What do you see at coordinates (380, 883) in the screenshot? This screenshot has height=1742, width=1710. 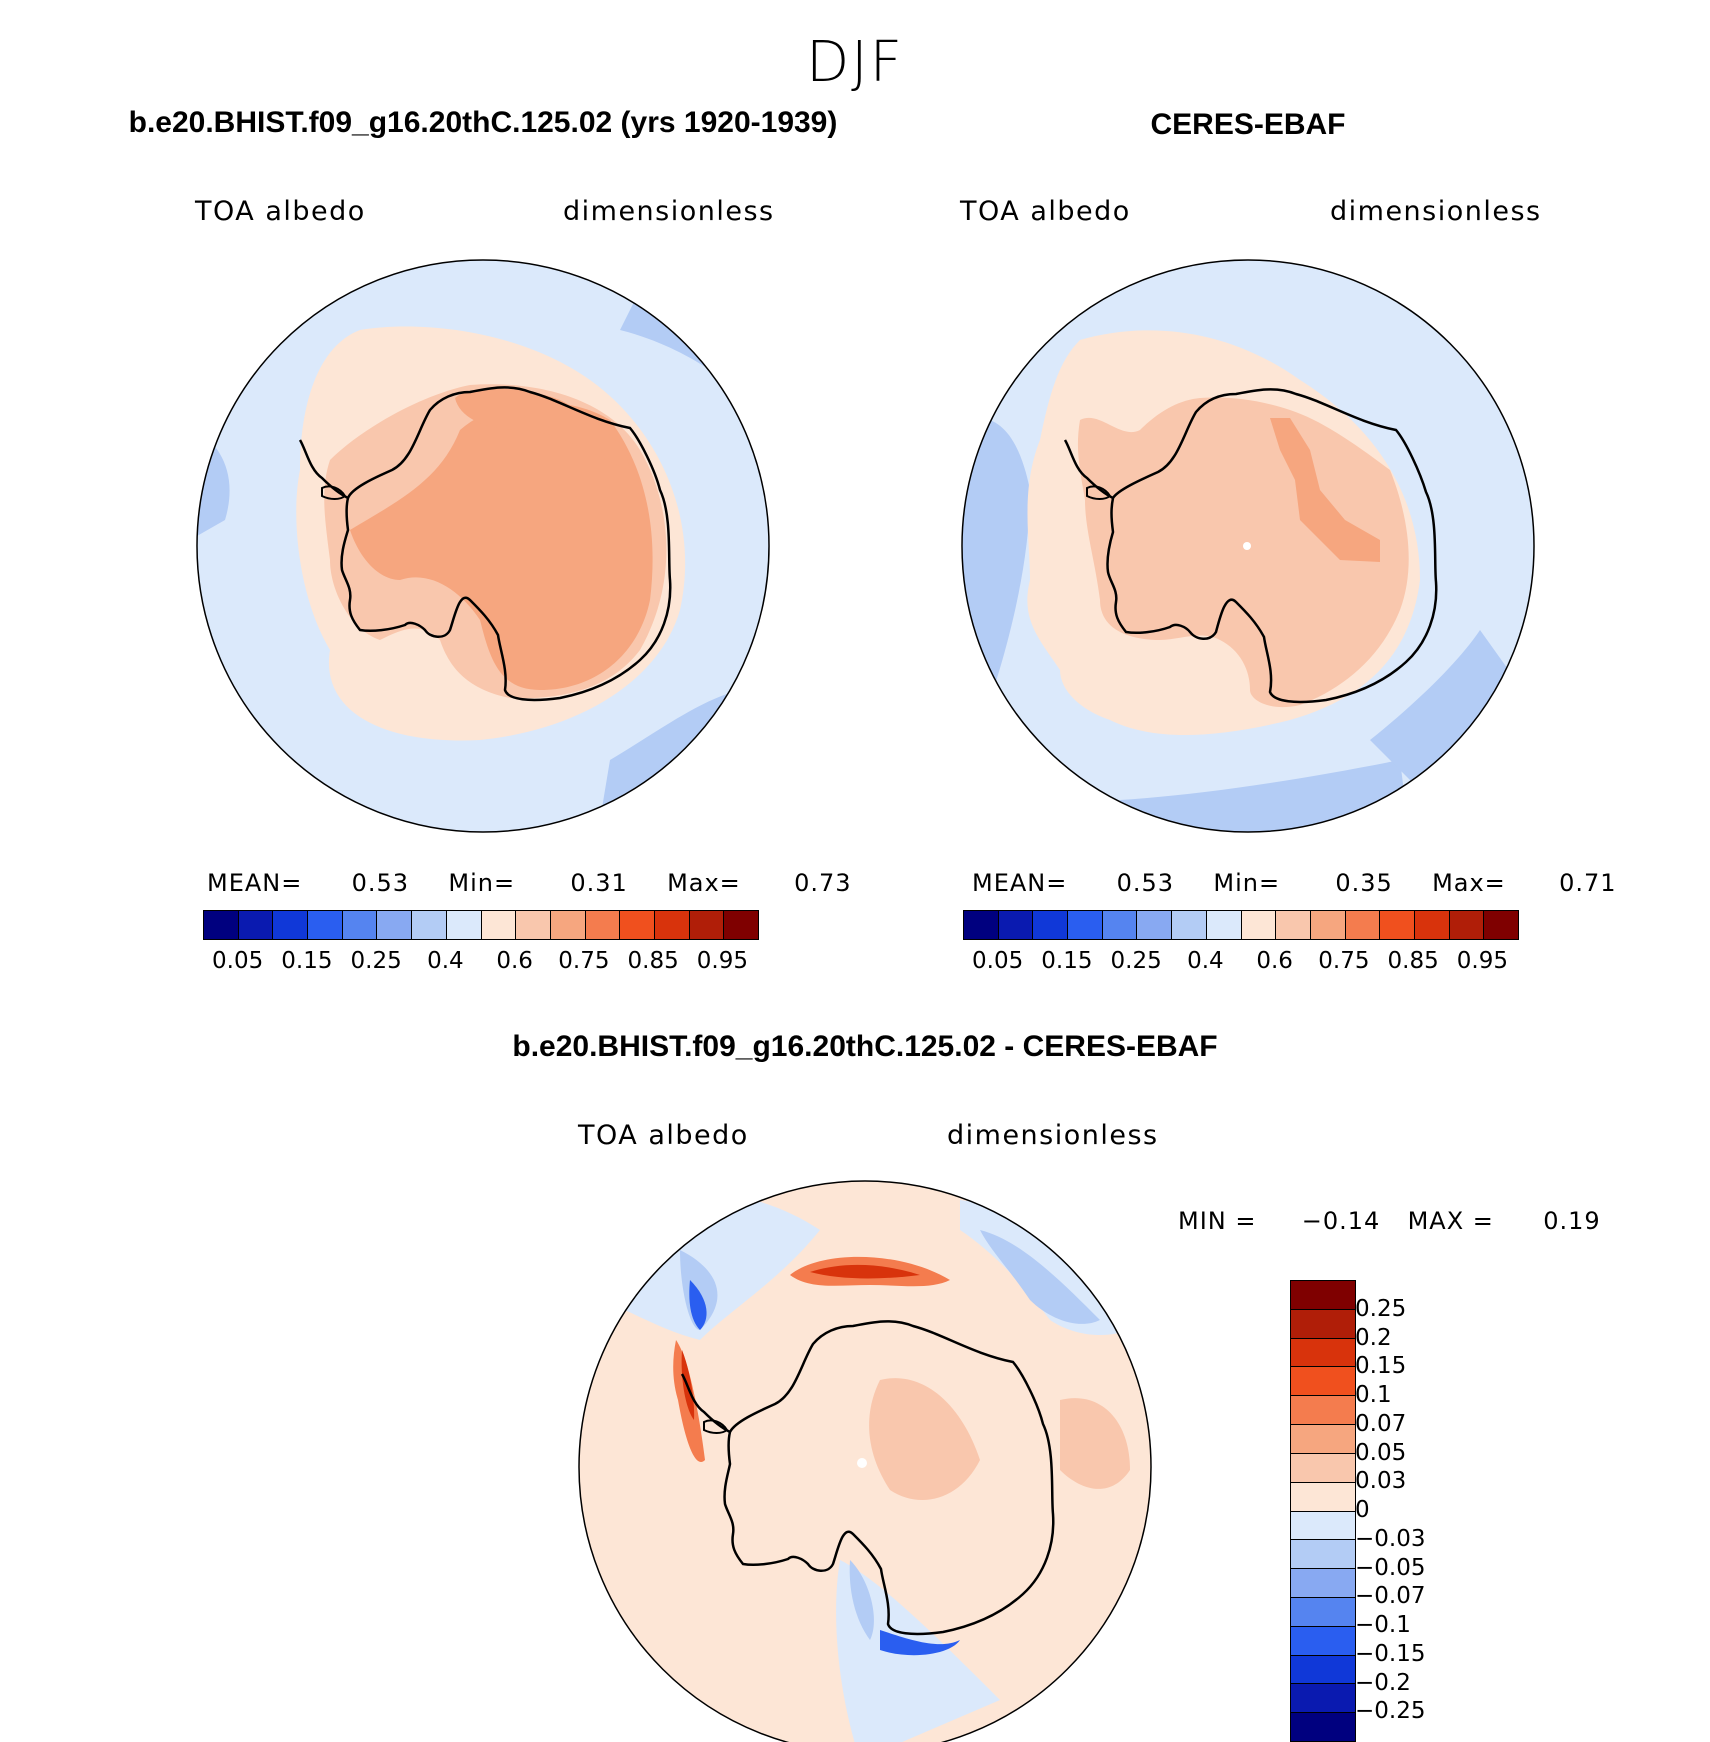 I see `left-mean-value: 0.53` at bounding box center [380, 883].